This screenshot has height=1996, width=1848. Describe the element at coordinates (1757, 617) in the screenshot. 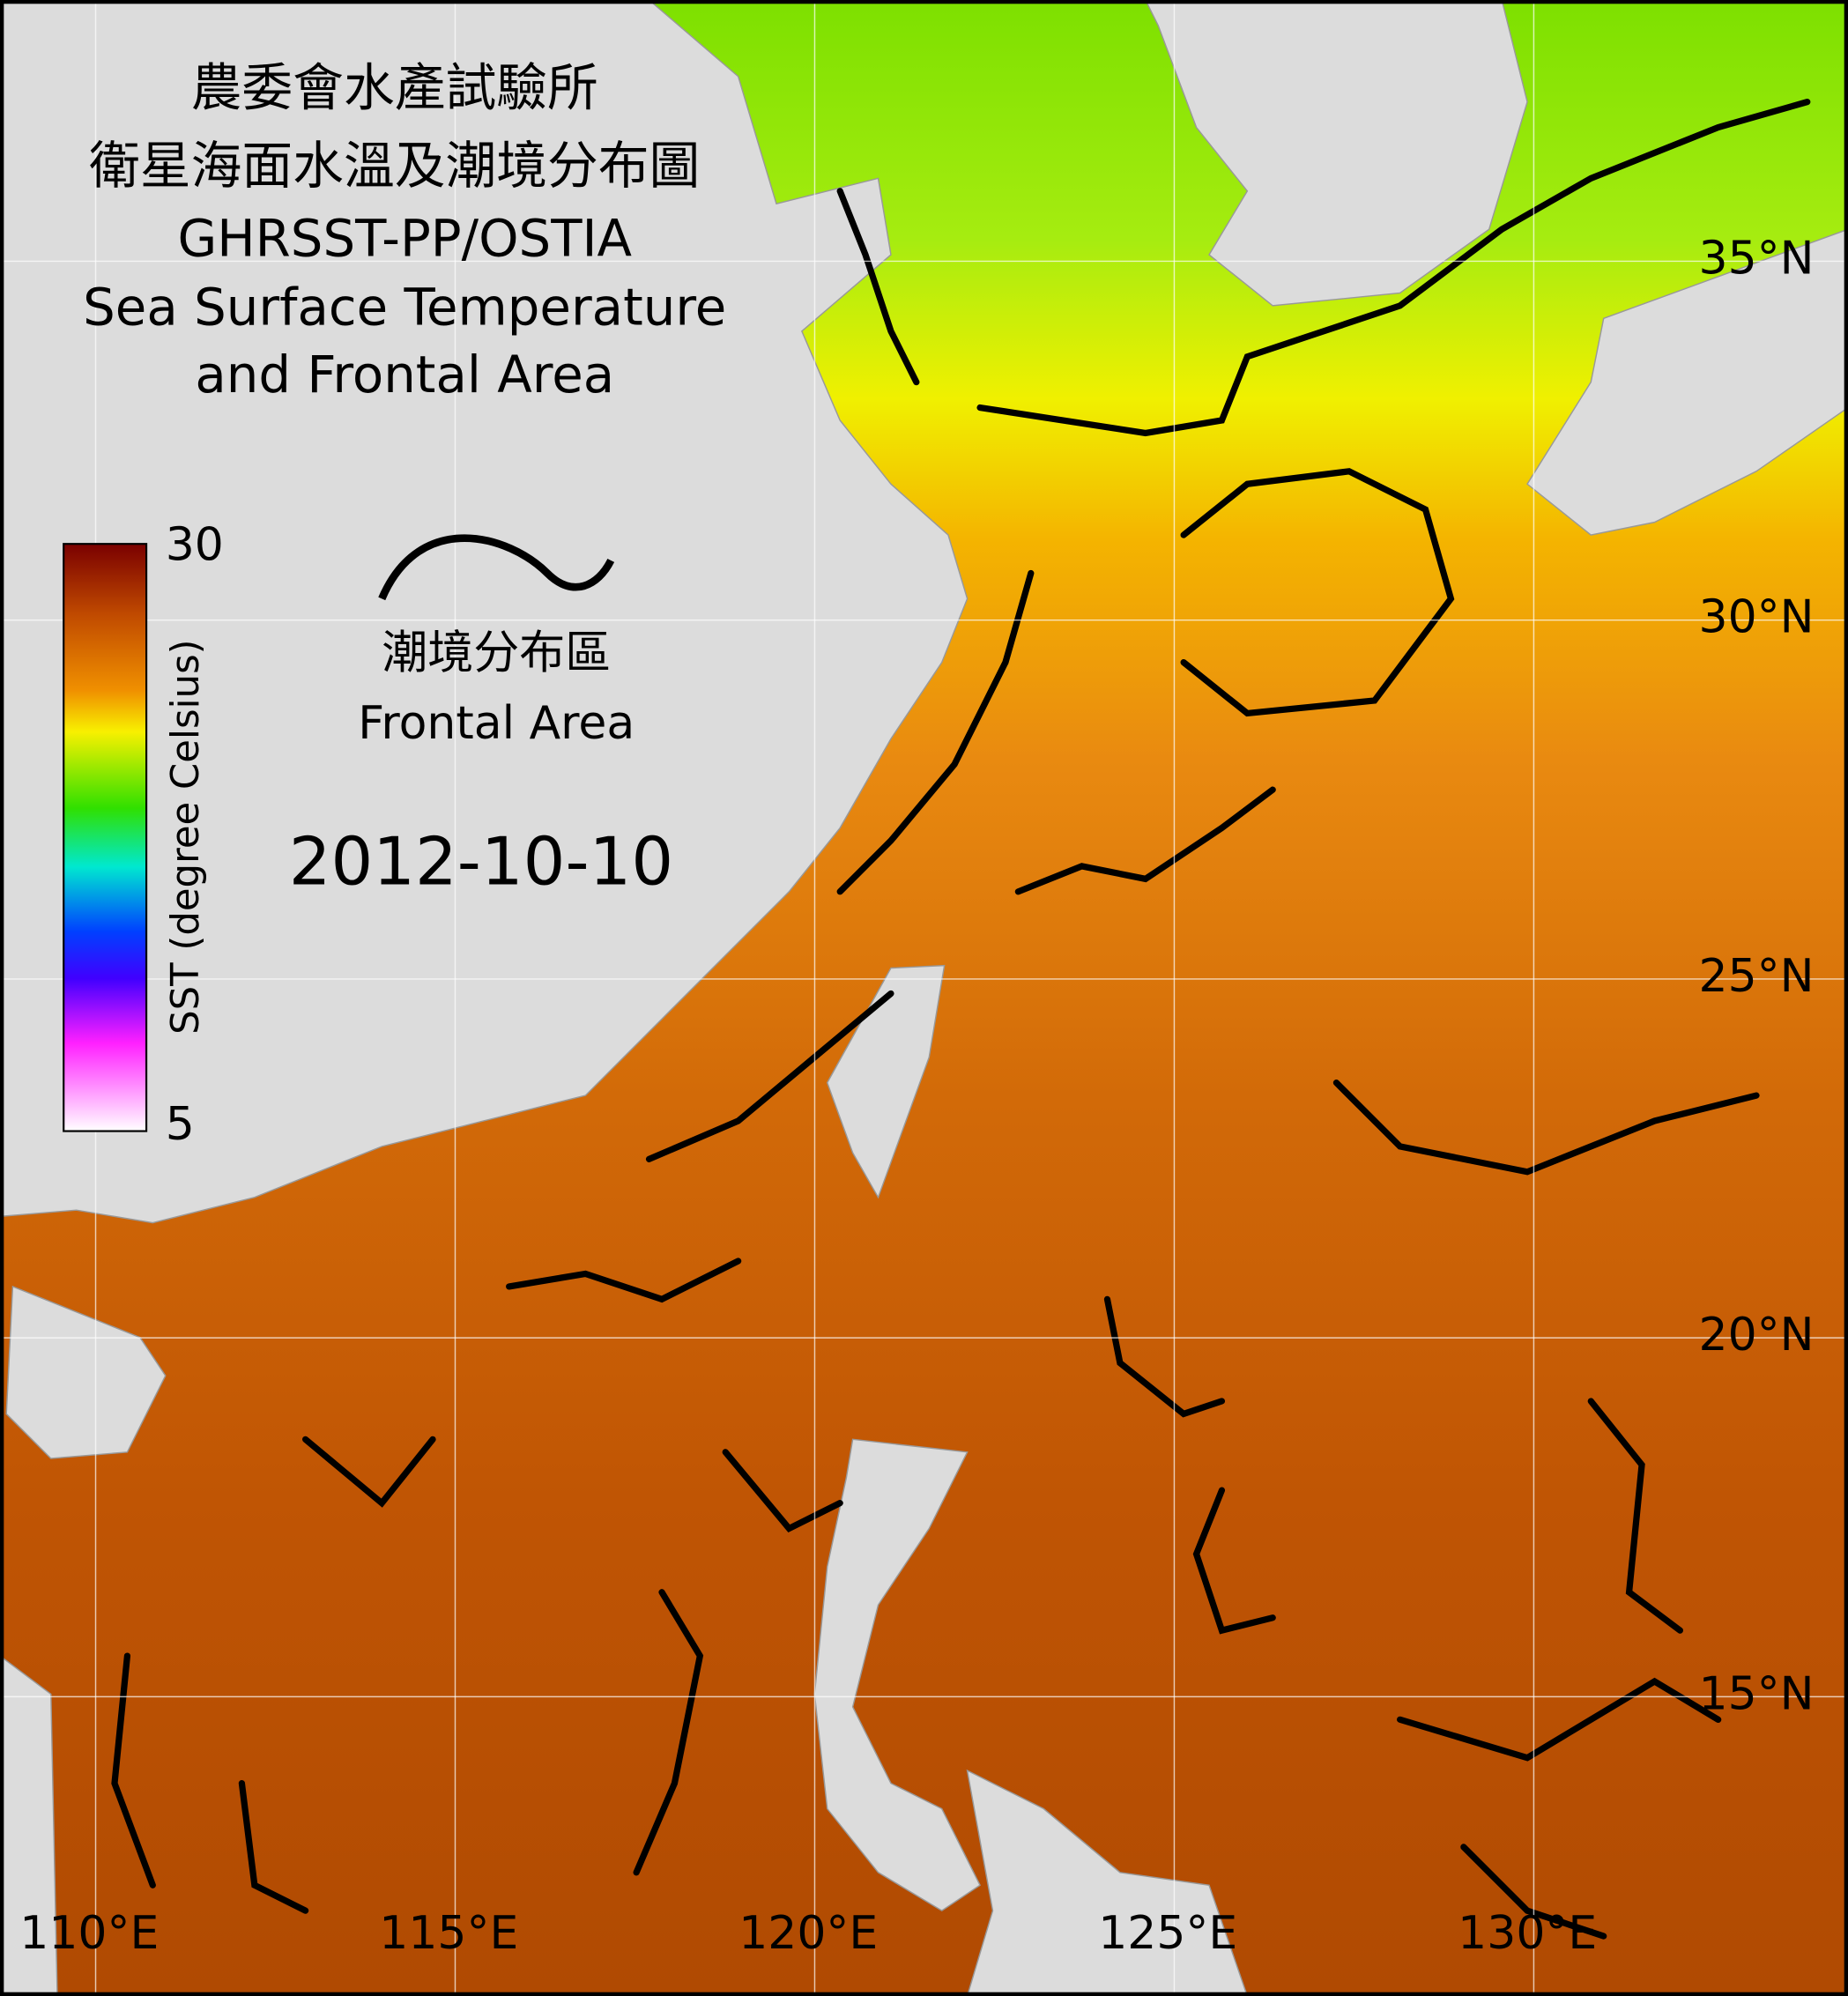

I see `lat-label: 30°N` at that location.